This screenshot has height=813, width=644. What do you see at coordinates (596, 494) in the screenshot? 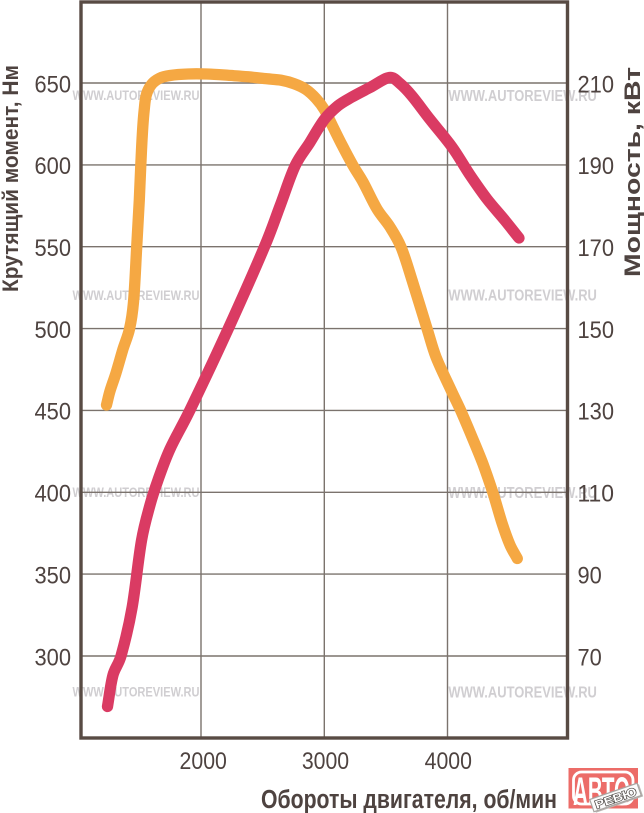
I see `svg-text: 110` at bounding box center [596, 494].